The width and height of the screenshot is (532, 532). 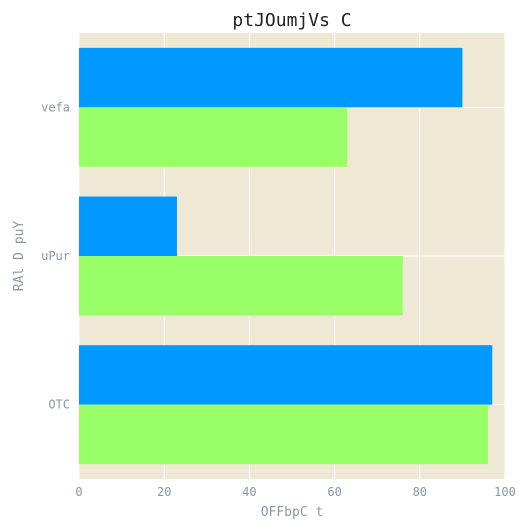 I want to click on chart-title: ptJOumjVs C, so click(x=291, y=20).